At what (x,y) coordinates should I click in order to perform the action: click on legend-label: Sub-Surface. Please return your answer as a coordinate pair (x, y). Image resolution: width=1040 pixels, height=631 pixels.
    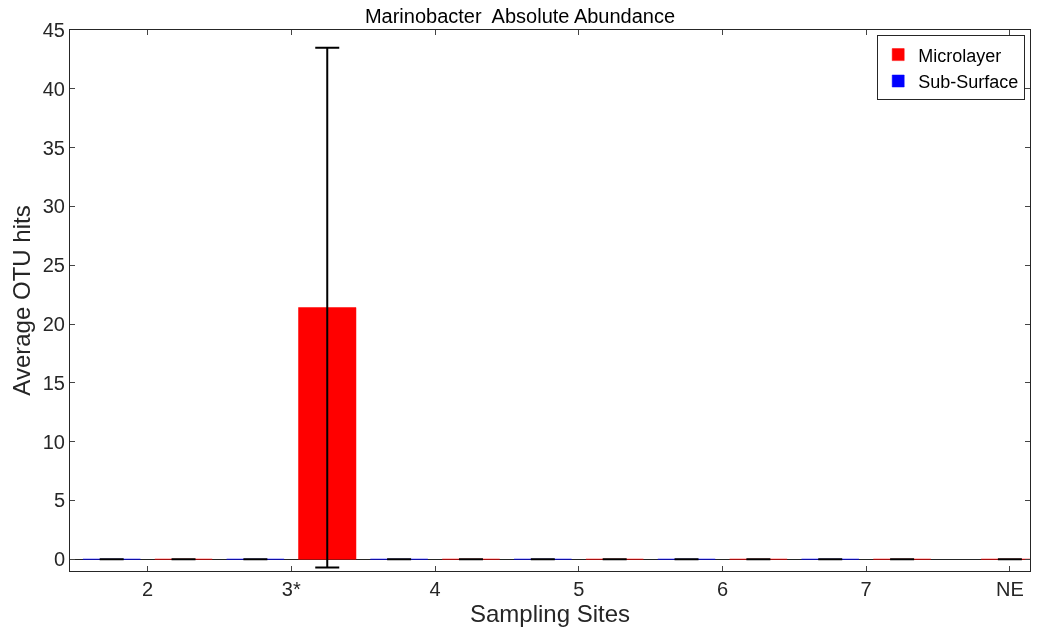
    Looking at the image, I should click on (968, 82).